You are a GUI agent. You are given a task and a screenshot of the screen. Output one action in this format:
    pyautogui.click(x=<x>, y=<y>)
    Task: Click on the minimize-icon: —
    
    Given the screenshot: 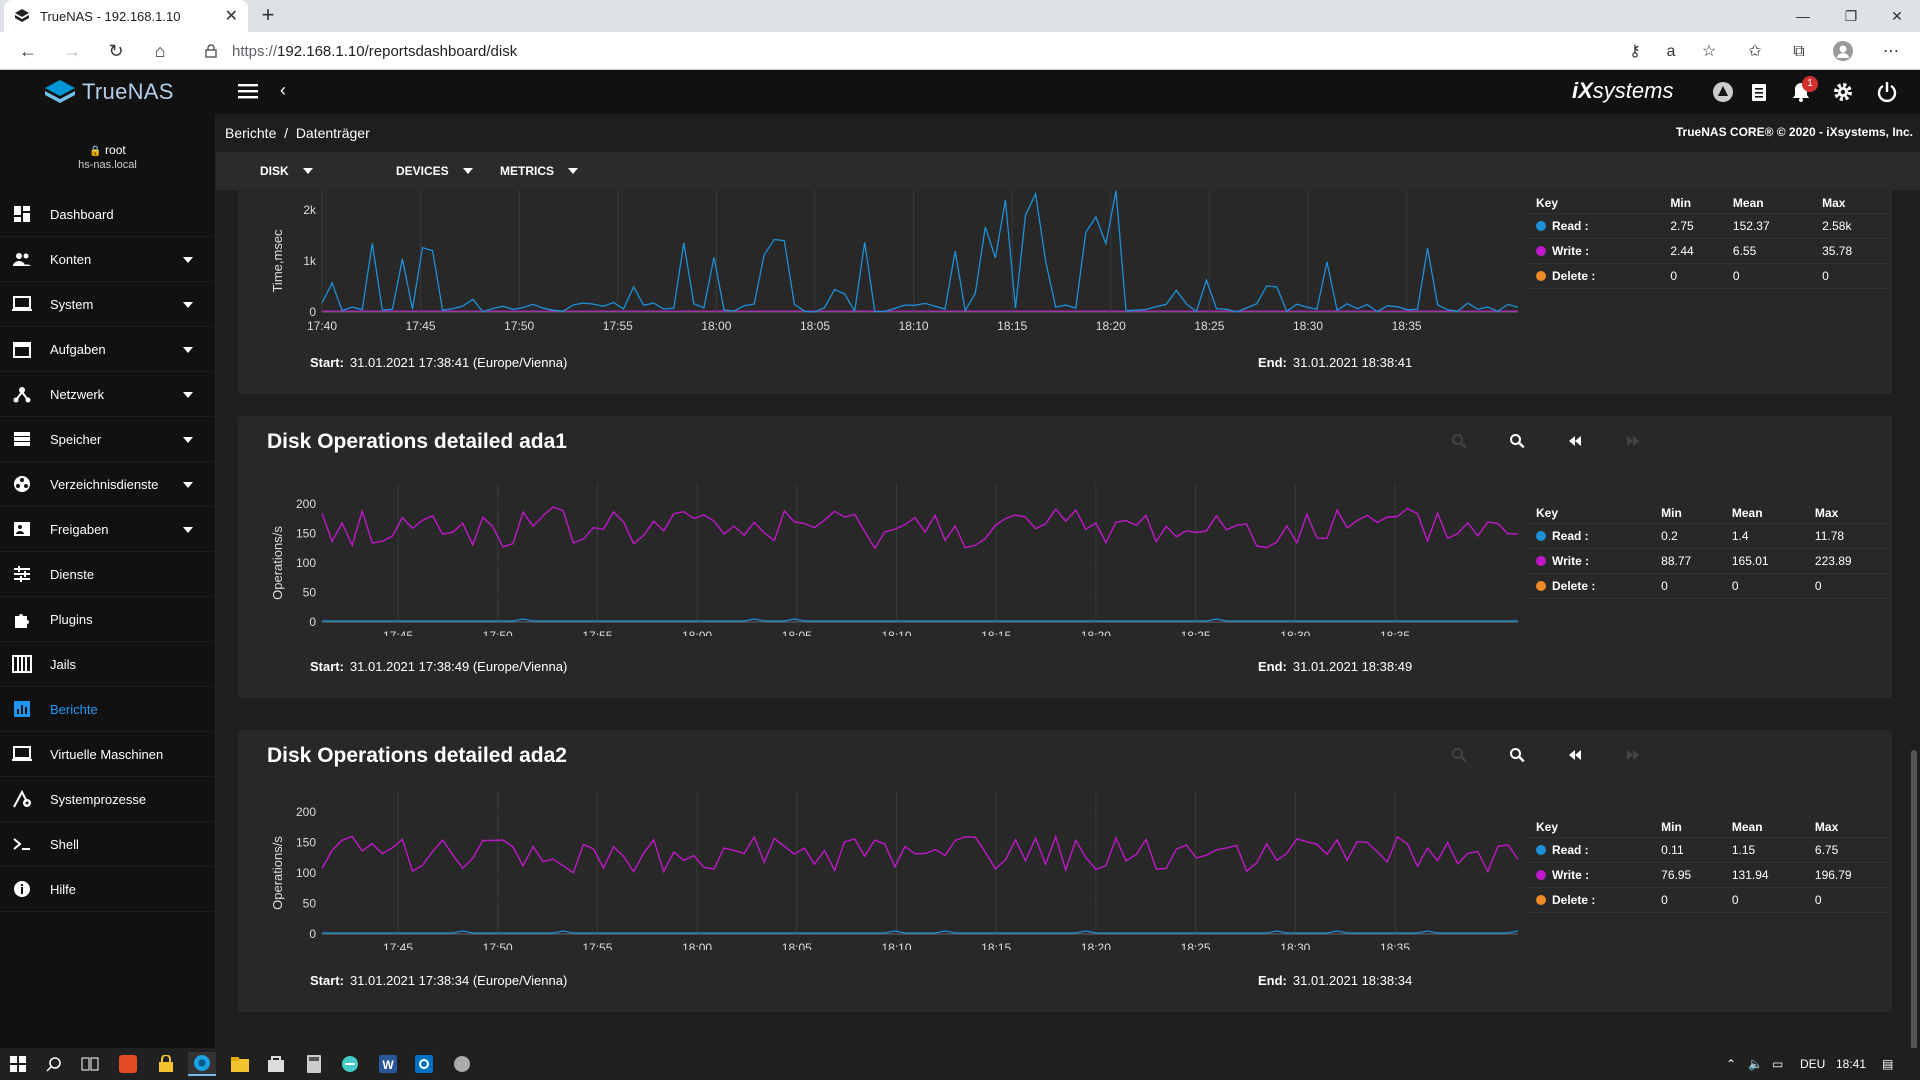 What is the action you would take?
    pyautogui.click(x=1803, y=16)
    